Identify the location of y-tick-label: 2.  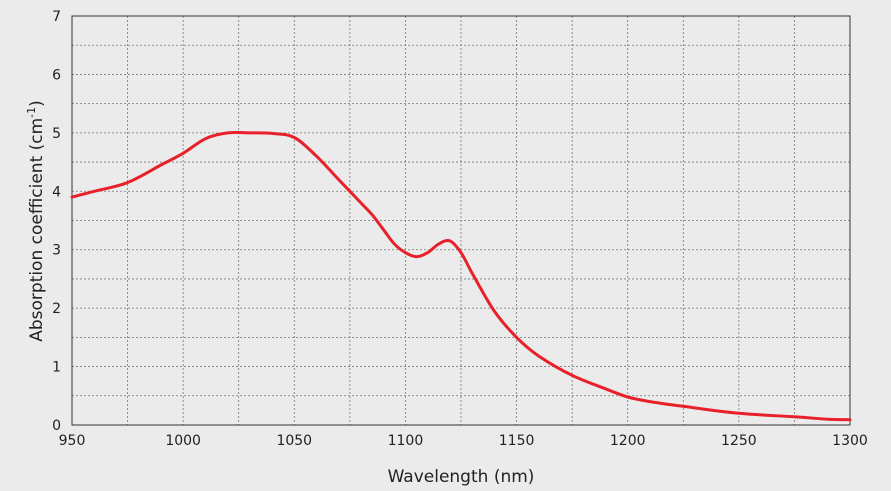
(56, 309).